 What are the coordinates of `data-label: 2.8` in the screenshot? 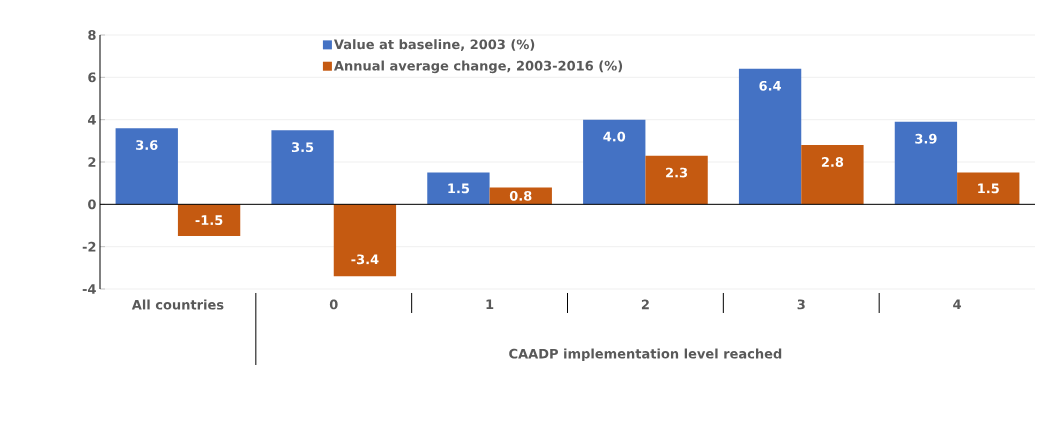 It's located at (832, 162).